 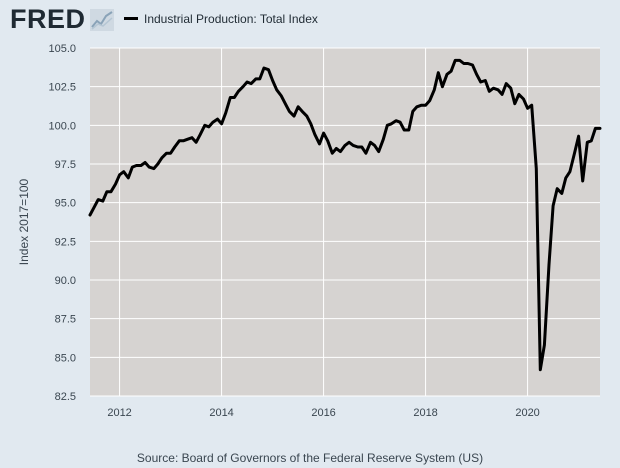 What do you see at coordinates (62, 49) in the screenshot?
I see `y-tick-label: 105.0` at bounding box center [62, 49].